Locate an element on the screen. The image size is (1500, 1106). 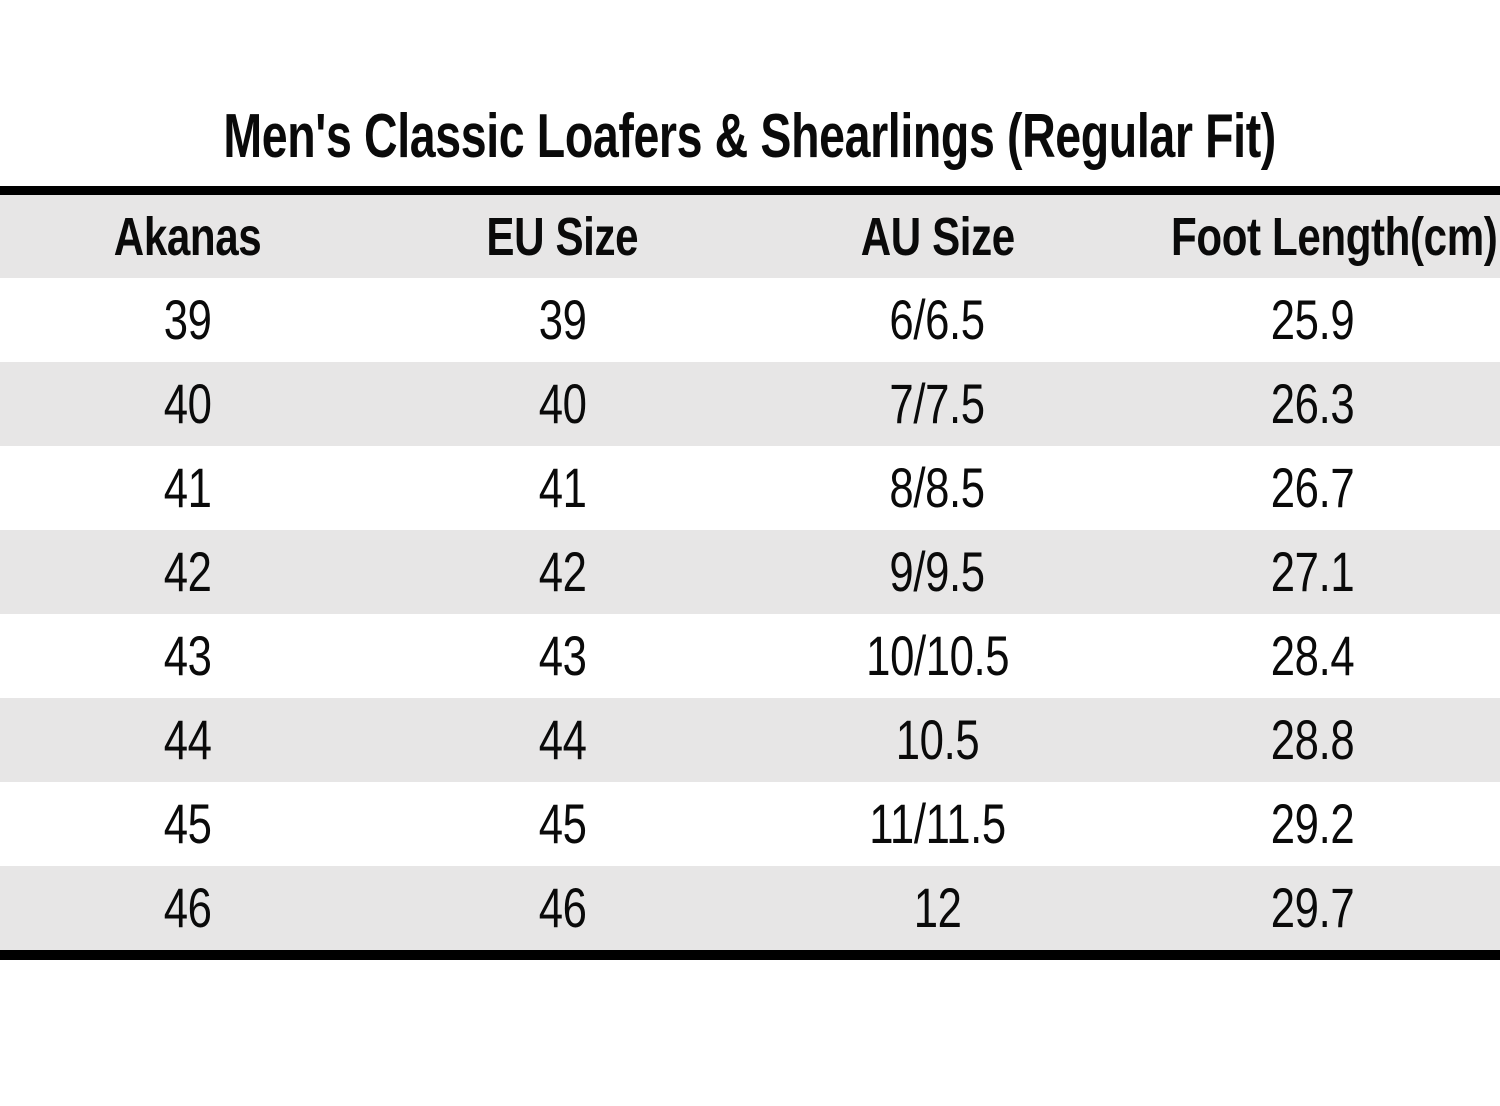
column-header-3: Foot Length(cm) is located at coordinates (1312, 236).